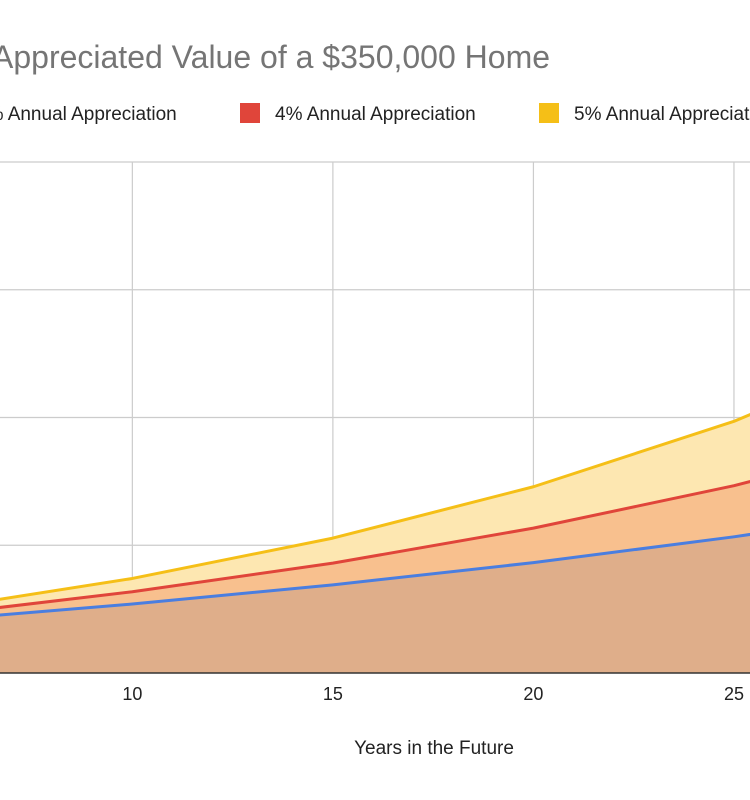  I want to click on legend-swatch-4pct, so click(250, 113).